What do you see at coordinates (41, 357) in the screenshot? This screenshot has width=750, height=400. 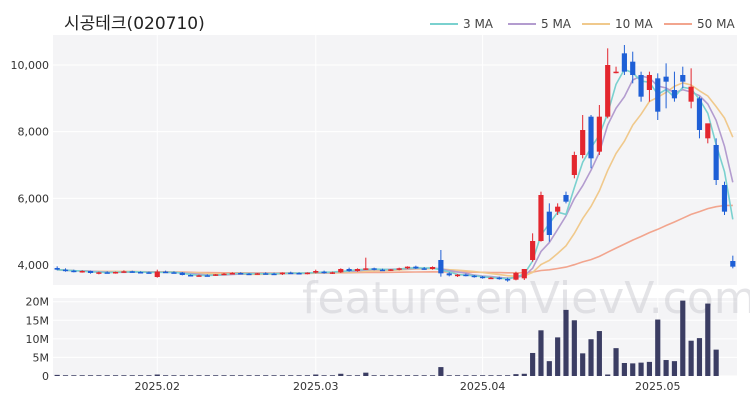 I see `volume-tick-label: 5M` at bounding box center [41, 357].